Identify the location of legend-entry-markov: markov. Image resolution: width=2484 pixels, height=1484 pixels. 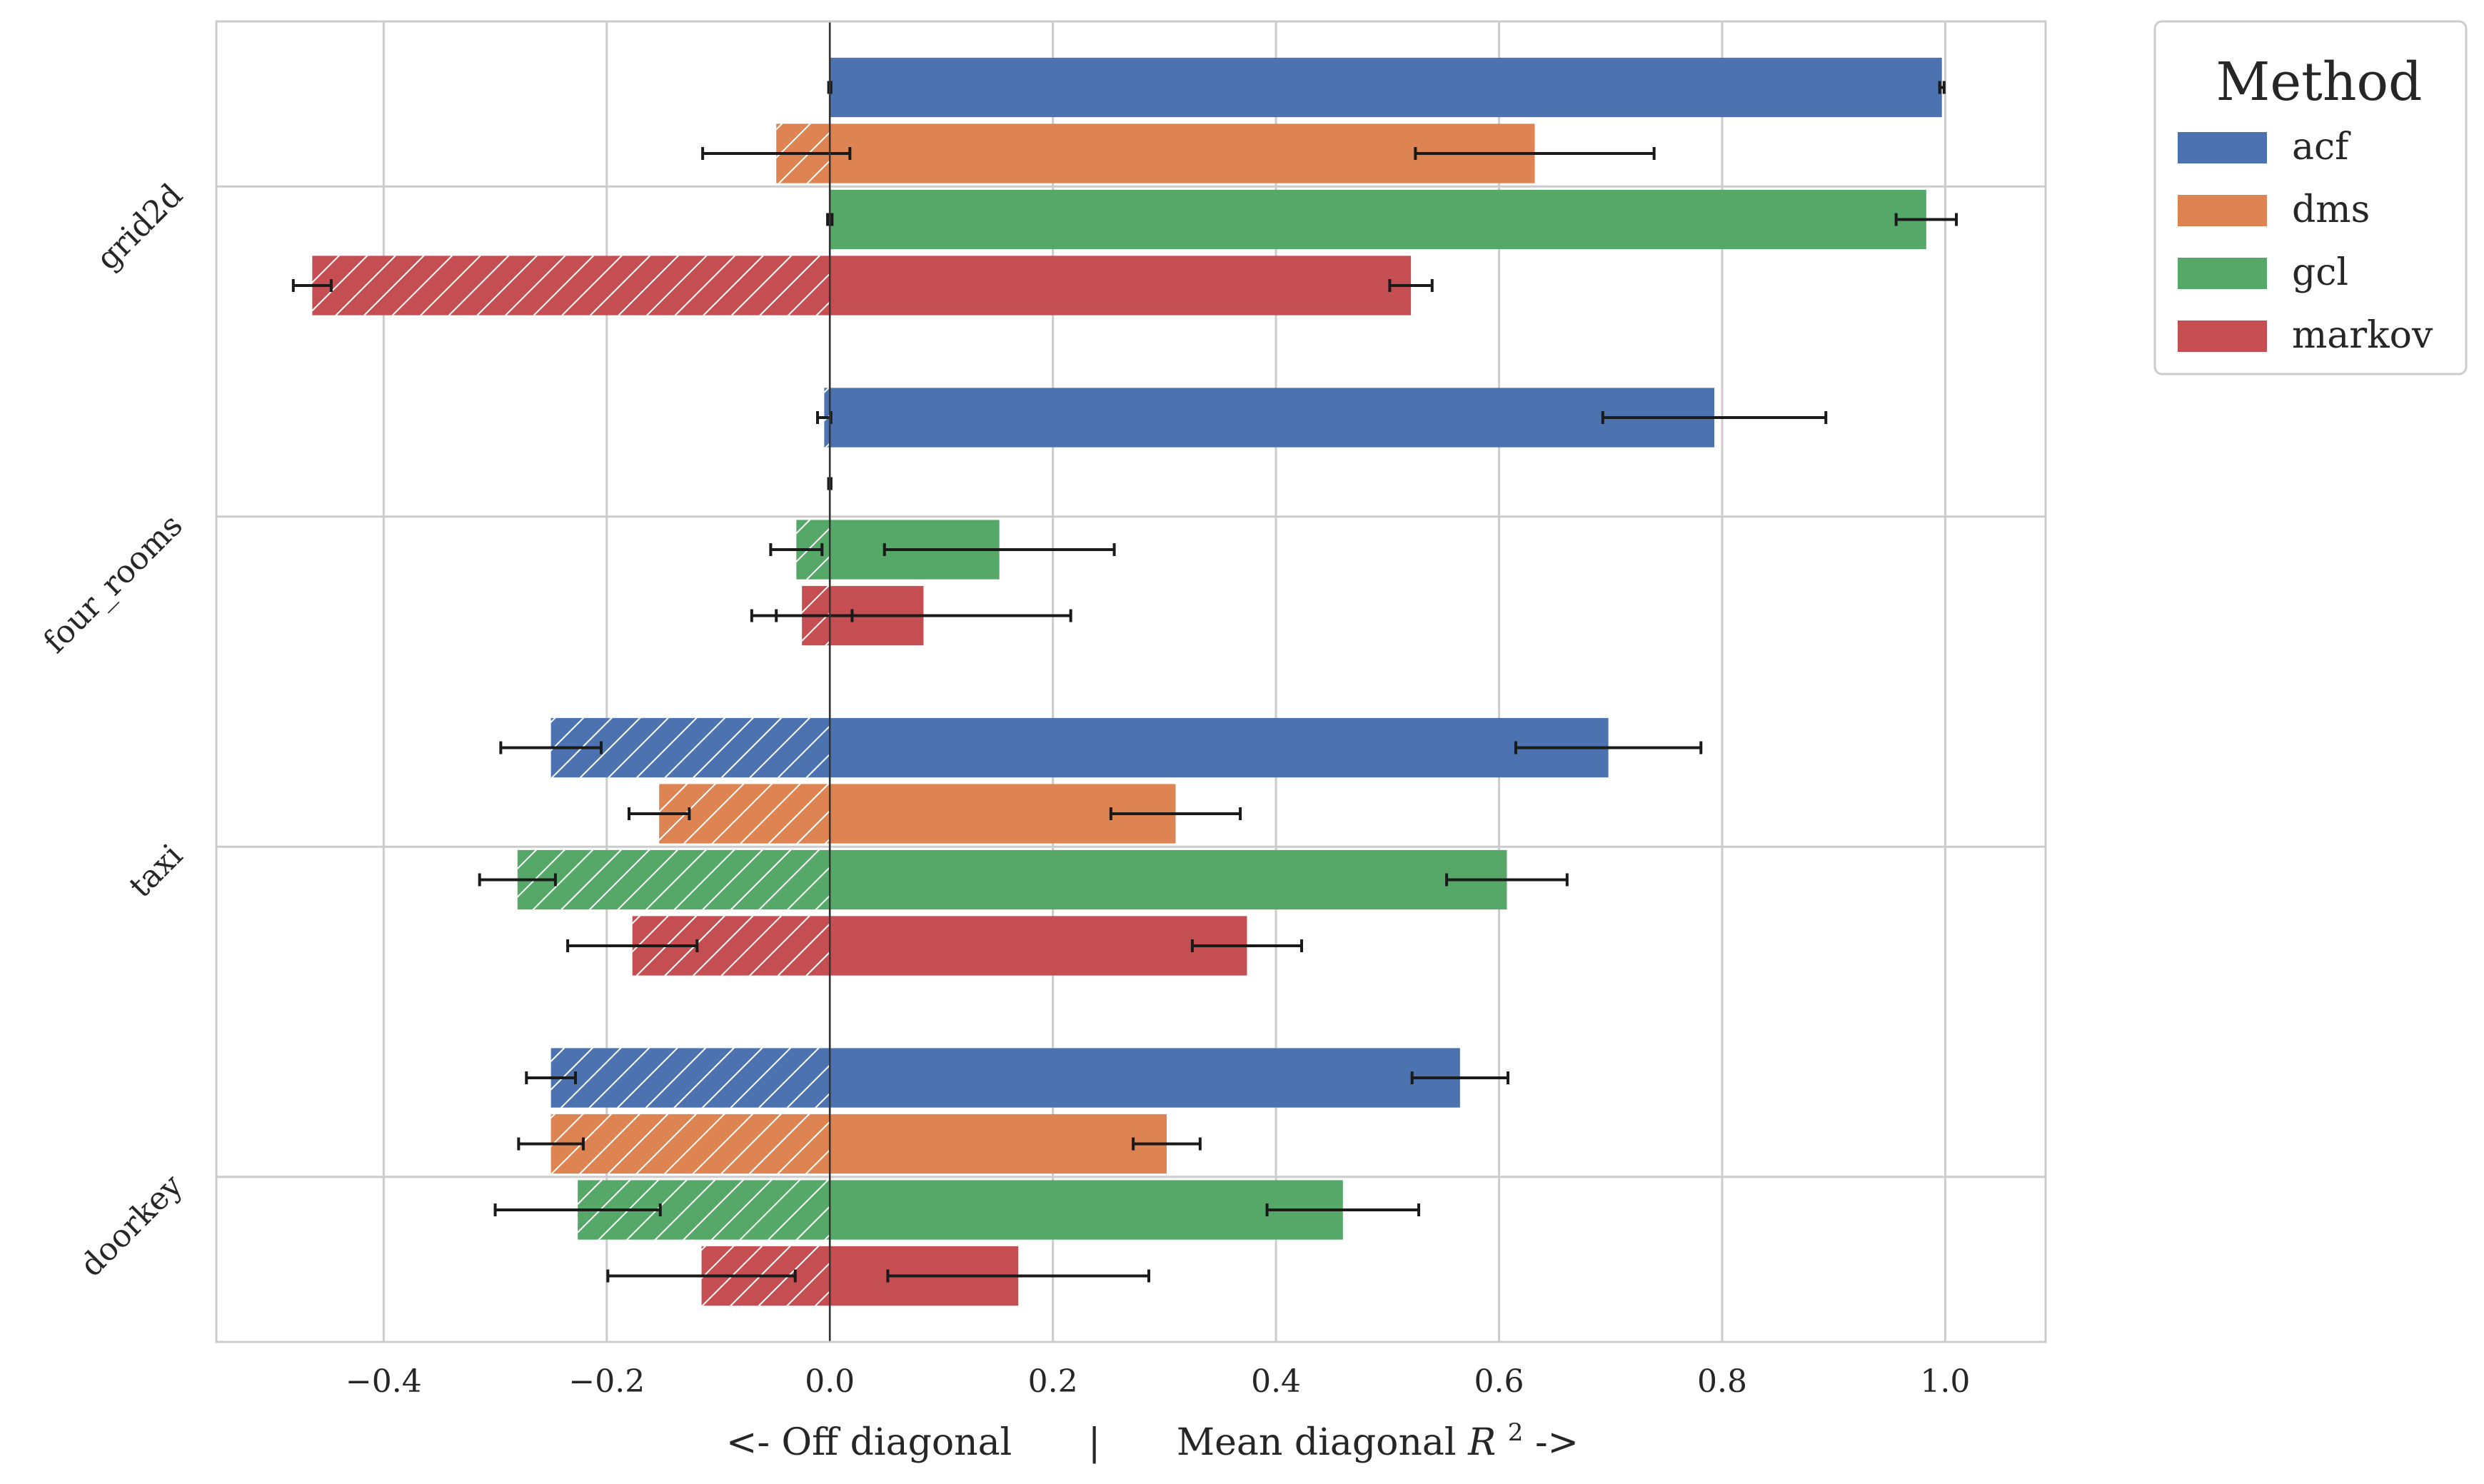
(2305, 335).